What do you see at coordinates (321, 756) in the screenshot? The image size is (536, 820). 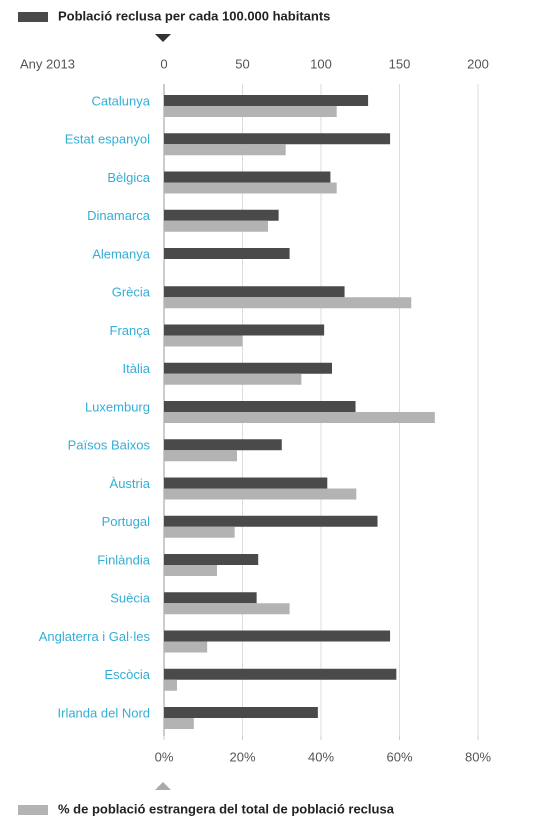 I see `x2-tick-label: 40%` at bounding box center [321, 756].